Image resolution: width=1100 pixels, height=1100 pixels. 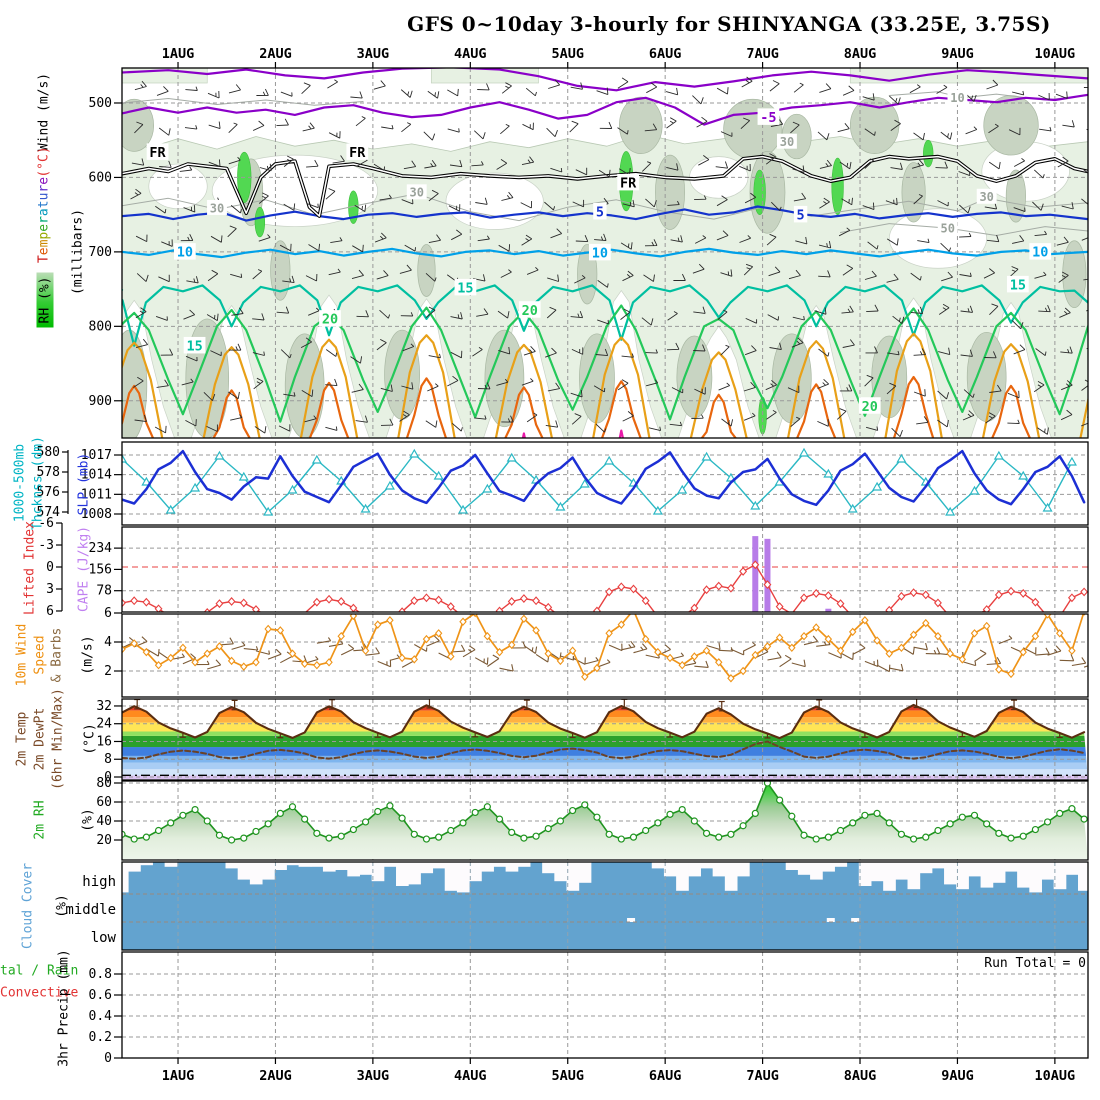 What do you see at coordinates (947, 228) in the screenshot?
I see `svg-text: 50` at bounding box center [947, 228].